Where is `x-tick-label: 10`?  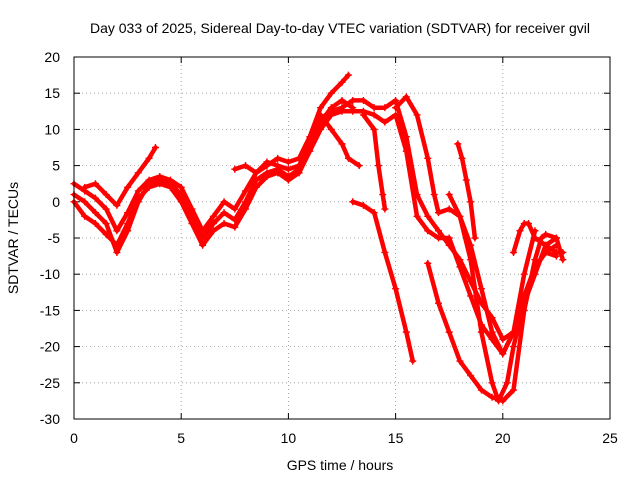
x-tick-label: 10 is located at coordinates (289, 438).